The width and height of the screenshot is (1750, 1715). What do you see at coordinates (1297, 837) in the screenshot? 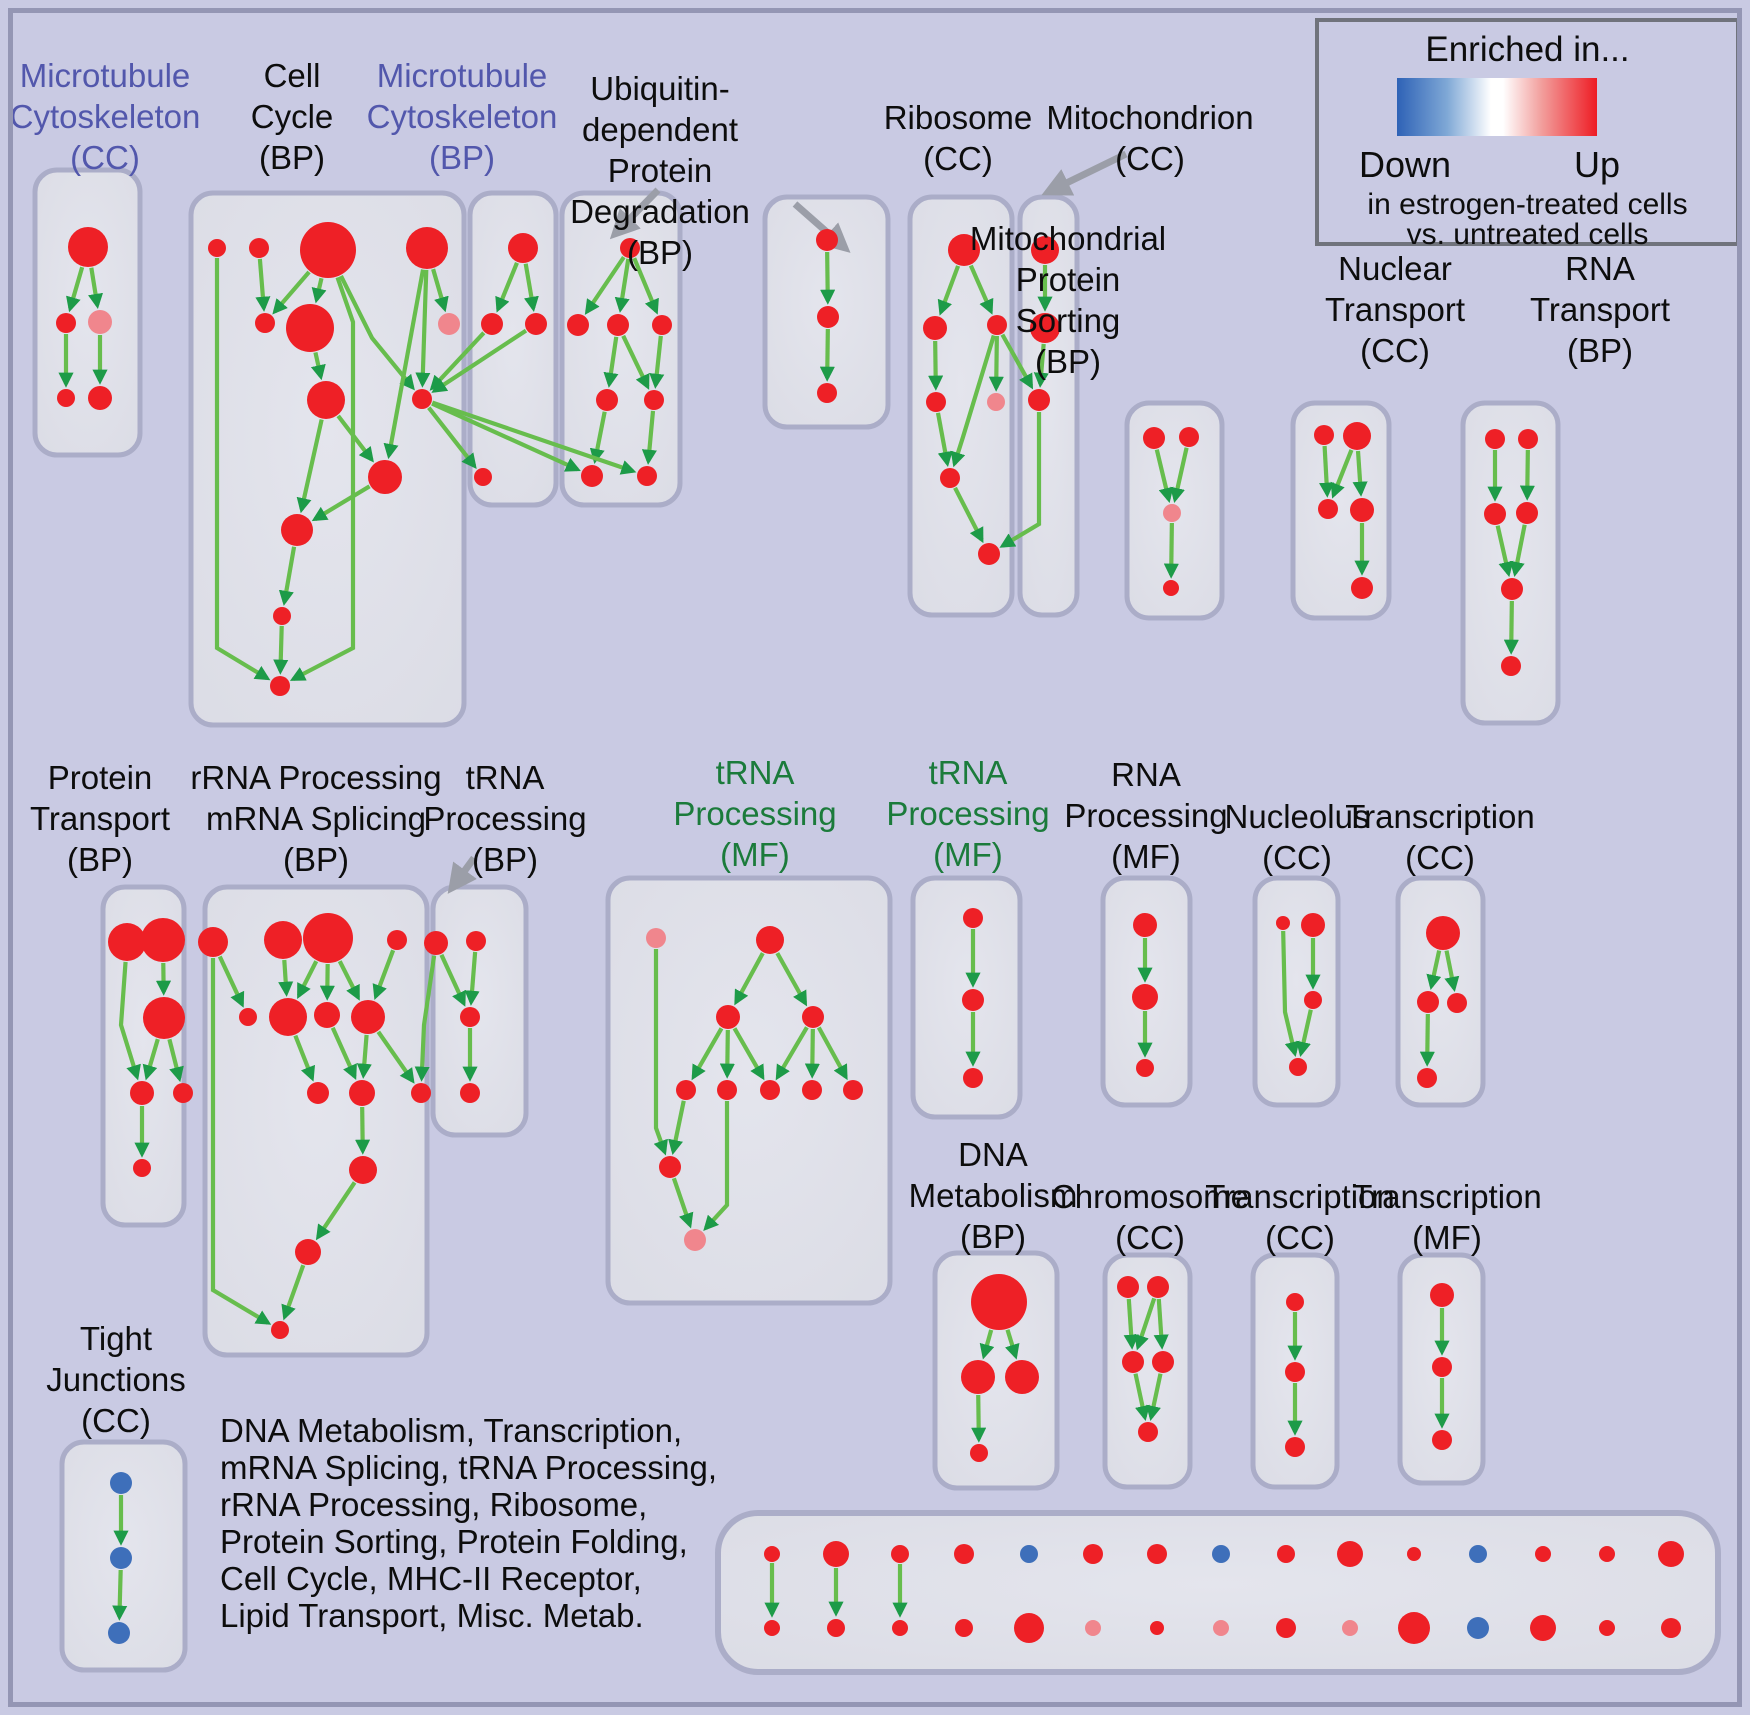
I see `label-nucleolus-cc: Nucleolus (CC)` at bounding box center [1297, 837].